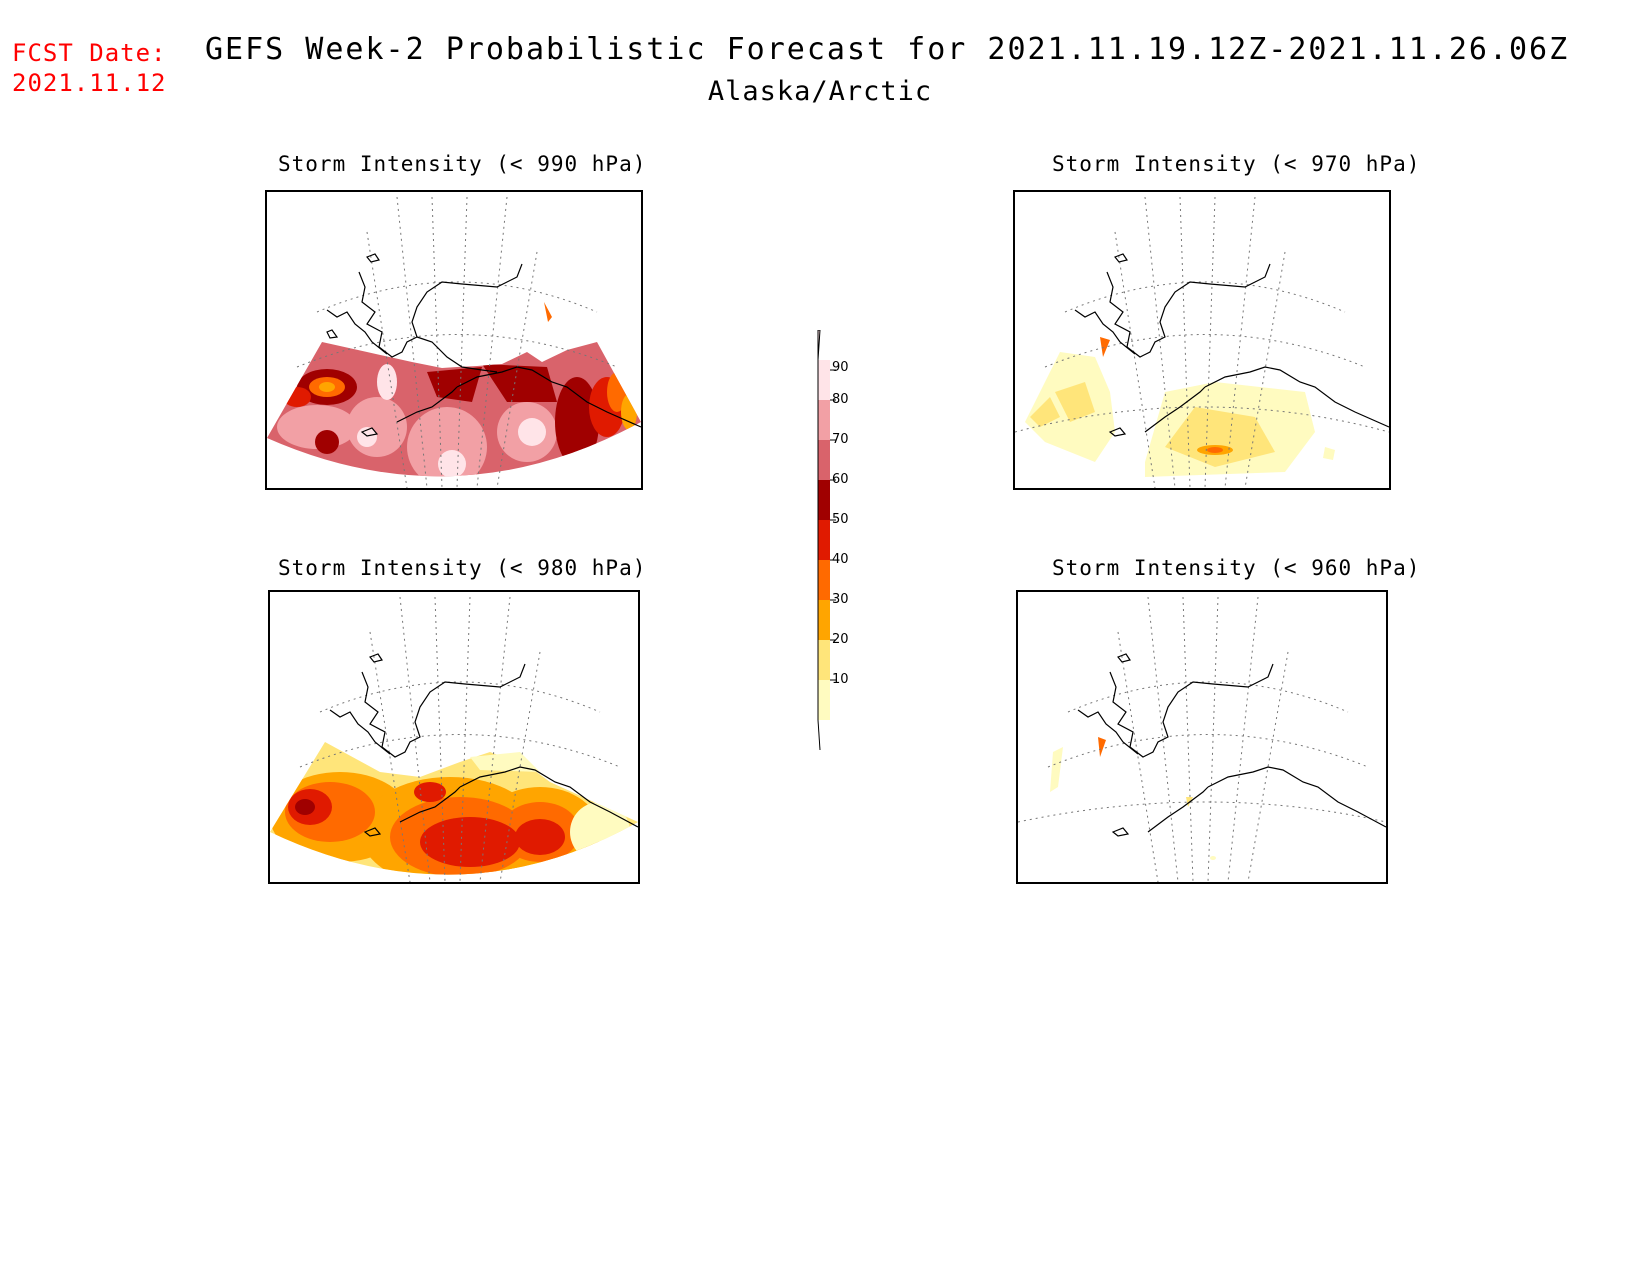  What do you see at coordinates (1236, 164) in the screenshot?
I see `panel-title-970: Storm Intensity (< 970 hPa)` at bounding box center [1236, 164].